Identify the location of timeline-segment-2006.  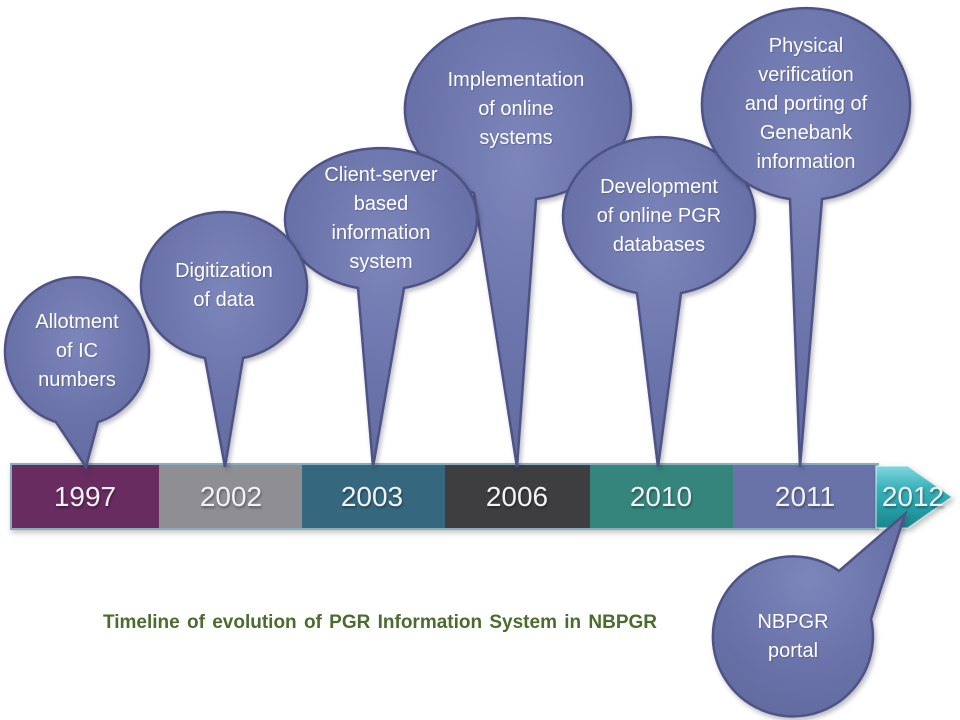
(517, 496).